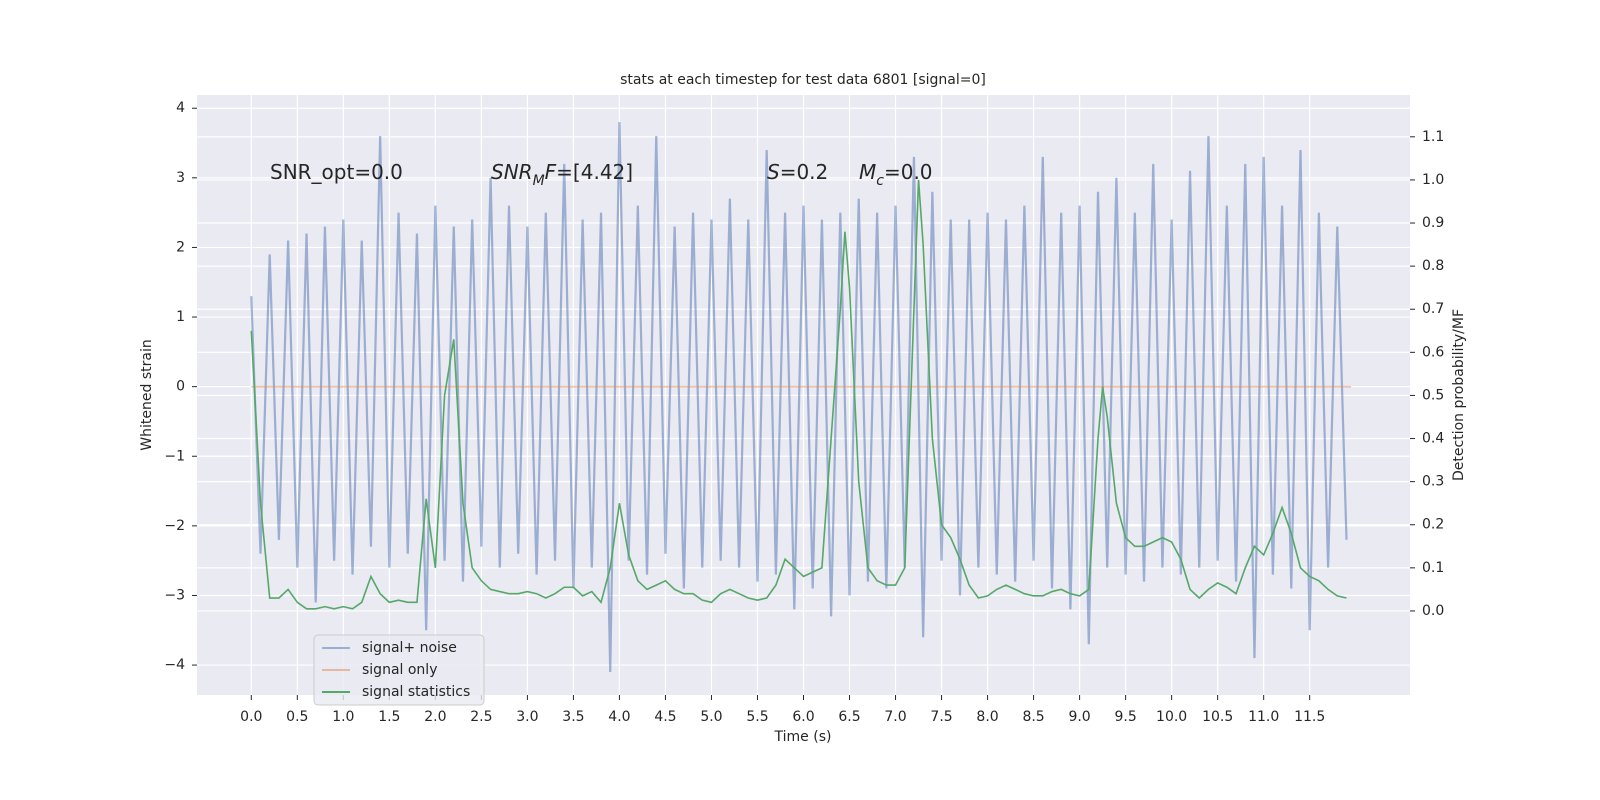 The height and width of the screenshot is (800, 1600). What do you see at coordinates (389, 717) in the screenshot?
I see `x-tick-label: 1.5` at bounding box center [389, 717].